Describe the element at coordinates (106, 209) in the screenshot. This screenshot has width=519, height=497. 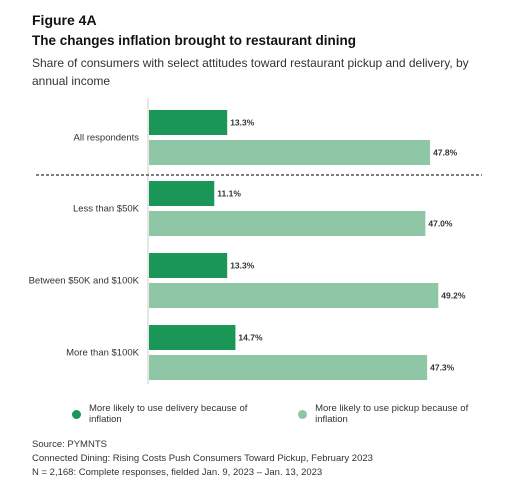
I see `category-label: Less than $50K` at that location.